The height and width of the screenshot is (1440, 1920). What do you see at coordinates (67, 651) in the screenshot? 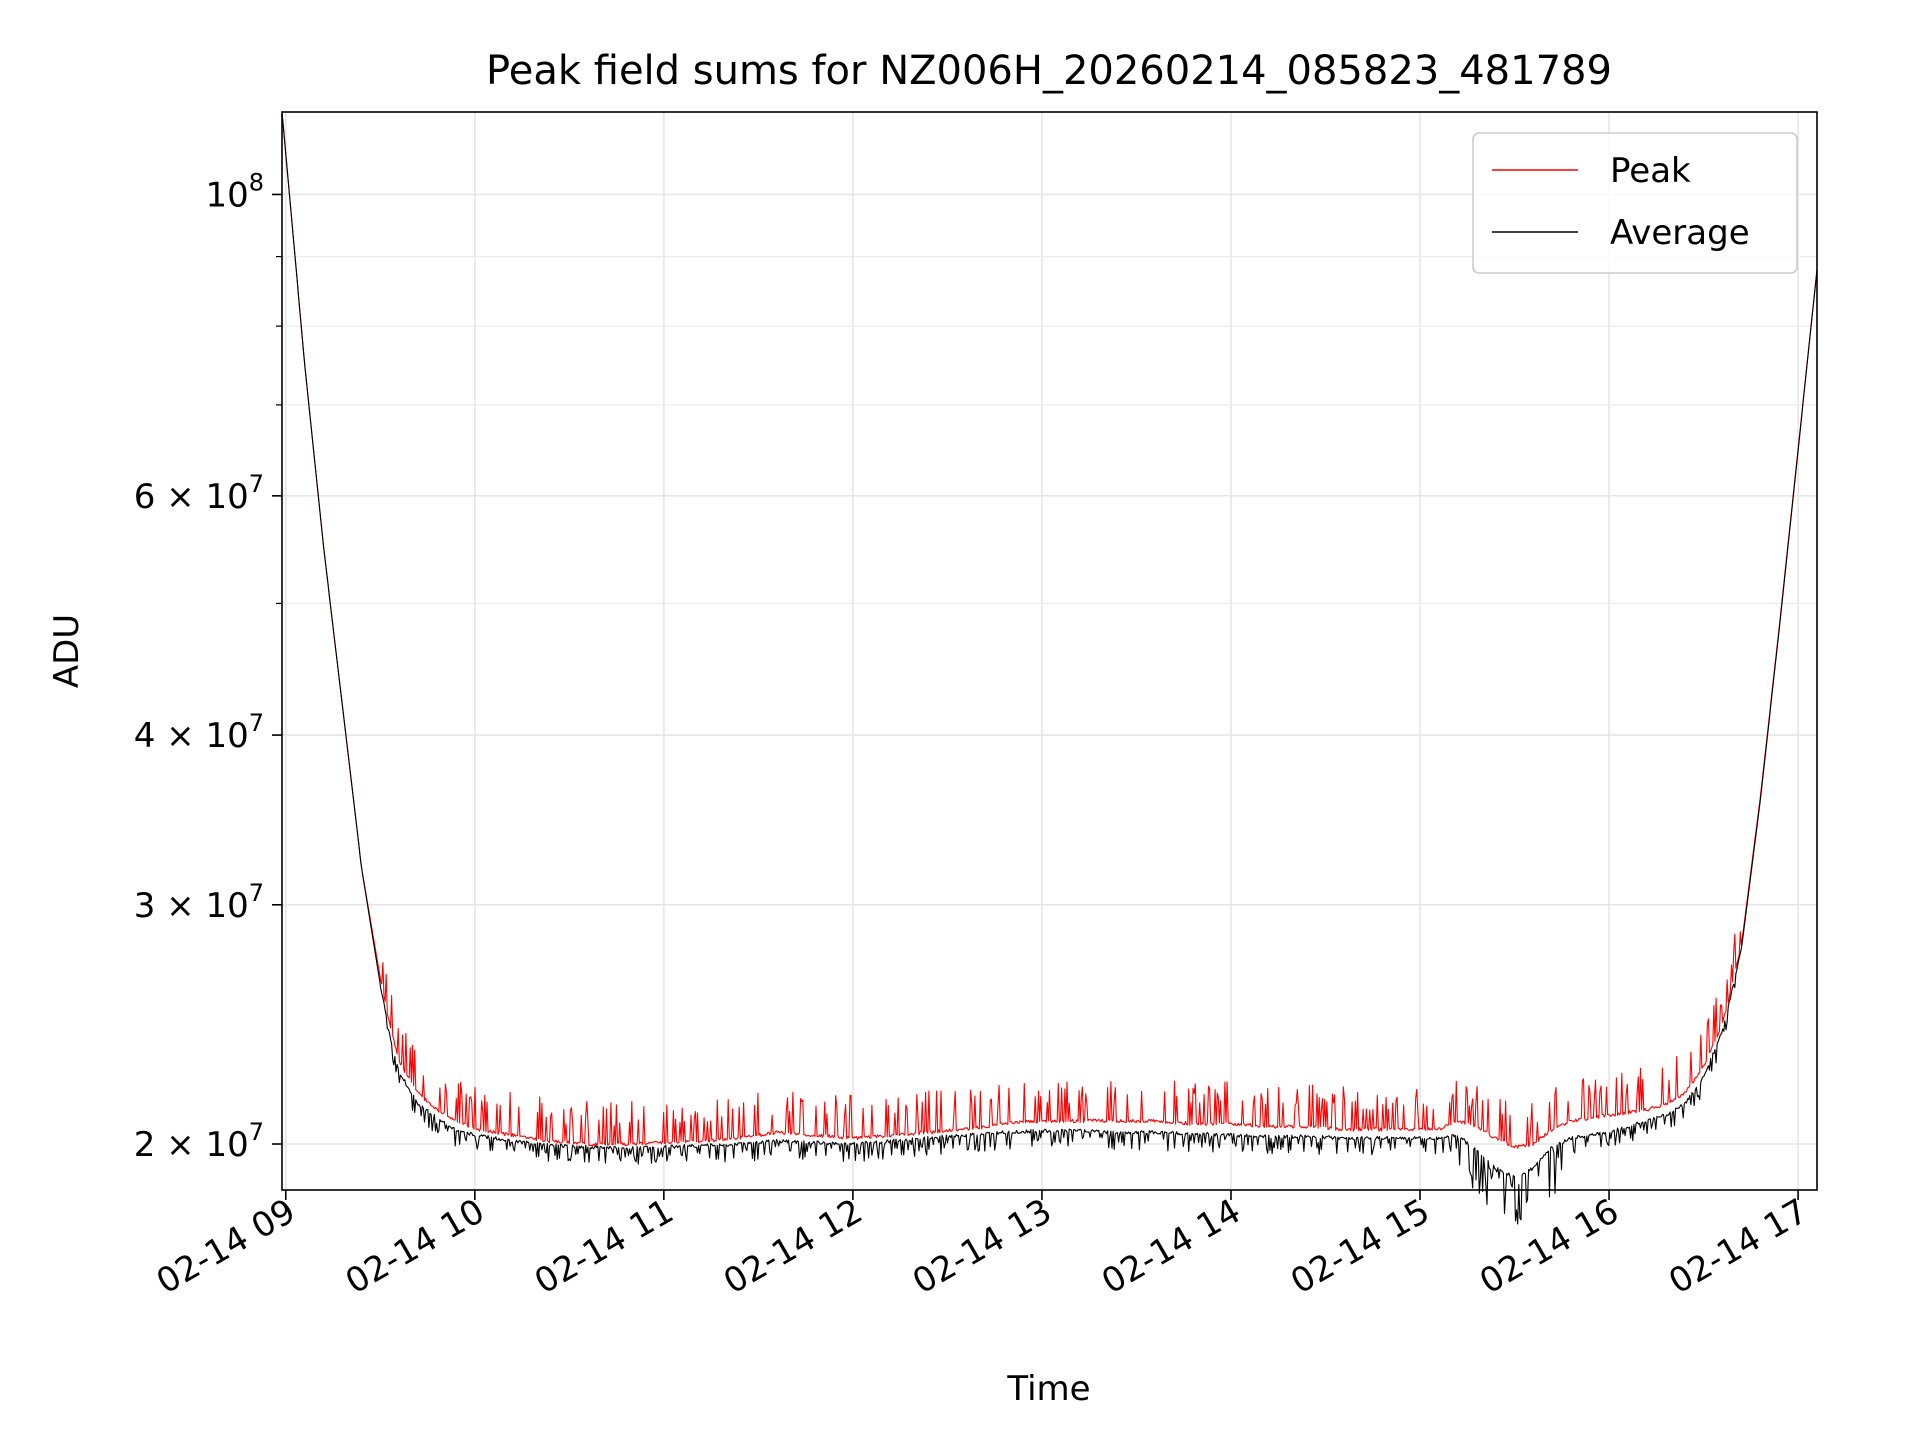
I see `y-axis-label: ADU` at bounding box center [67, 651].